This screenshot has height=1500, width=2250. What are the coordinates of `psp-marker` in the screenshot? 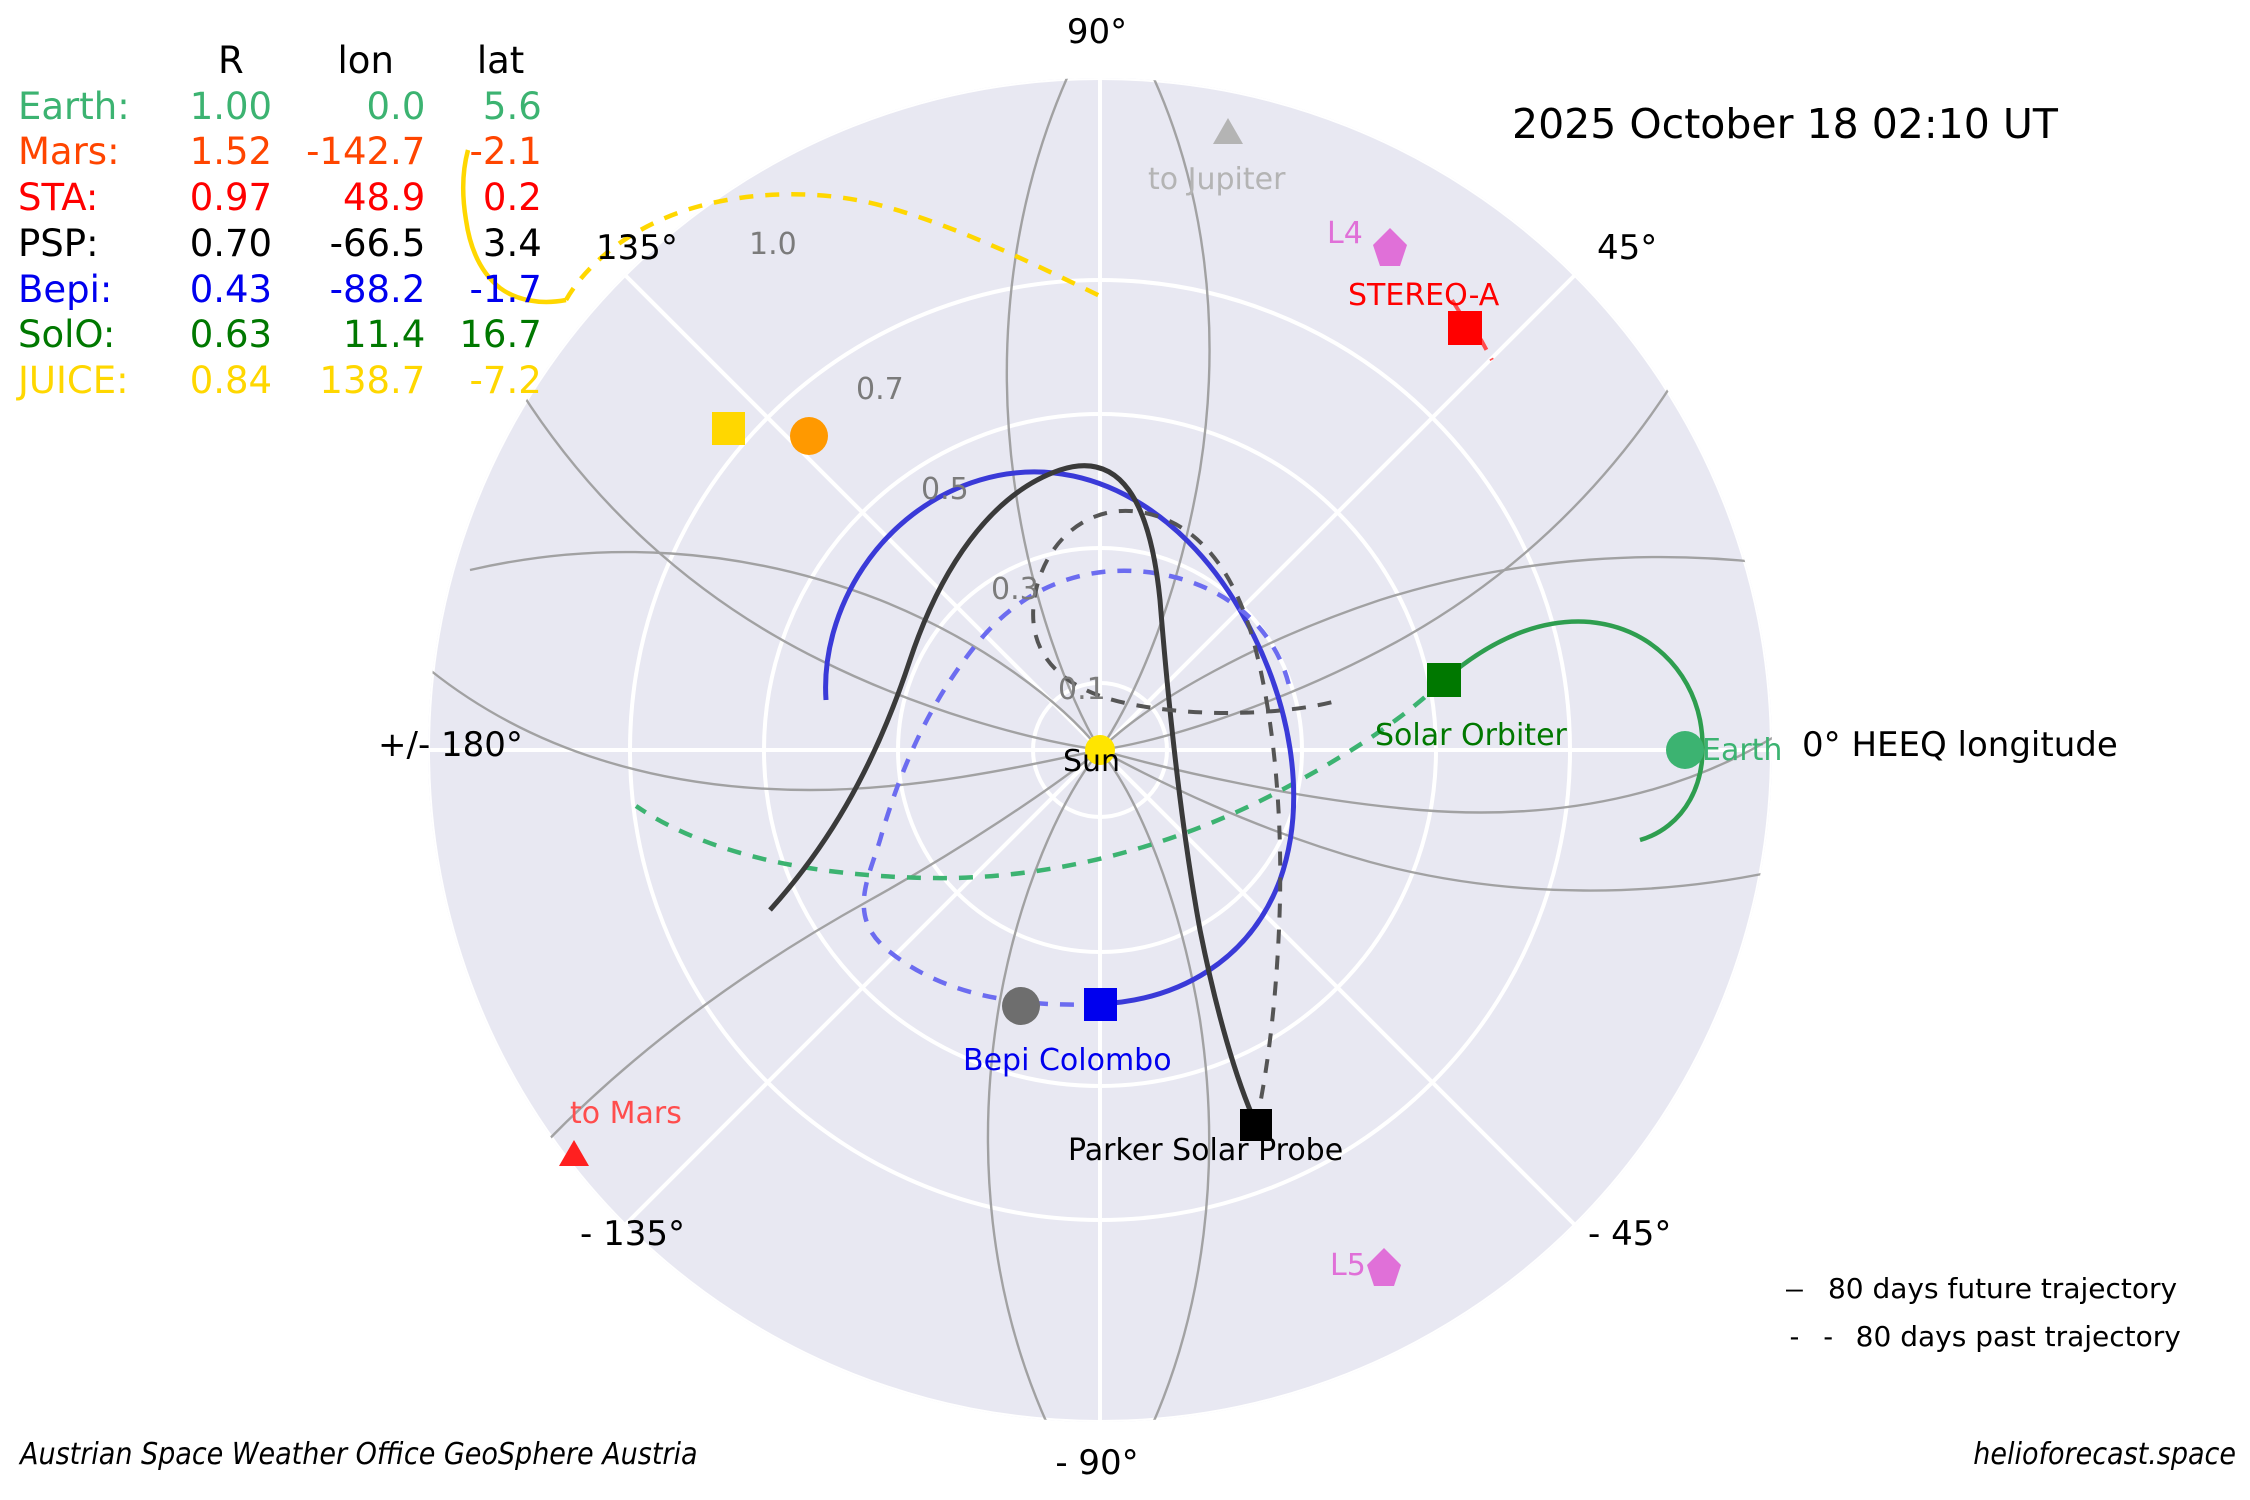 It's located at (1256, 1125).